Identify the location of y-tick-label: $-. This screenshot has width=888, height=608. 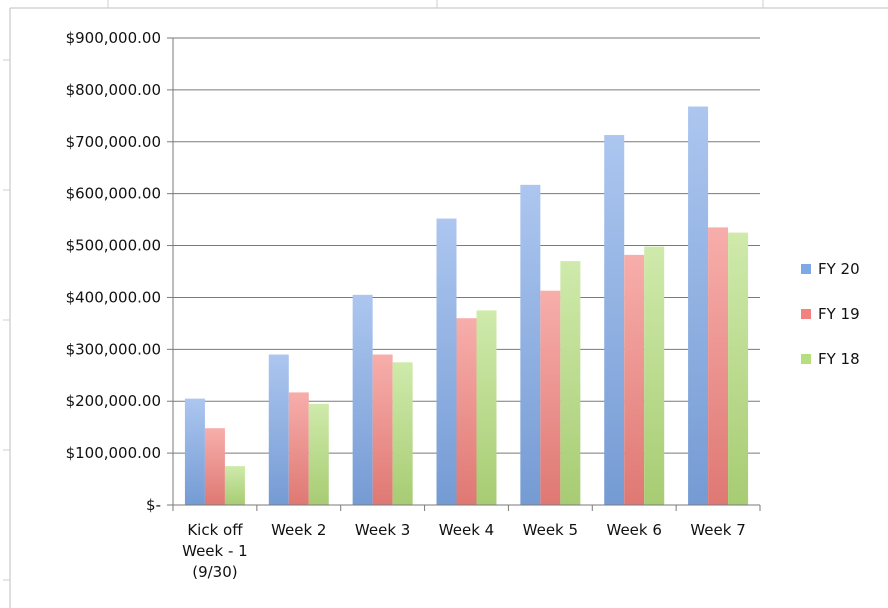
(153, 505).